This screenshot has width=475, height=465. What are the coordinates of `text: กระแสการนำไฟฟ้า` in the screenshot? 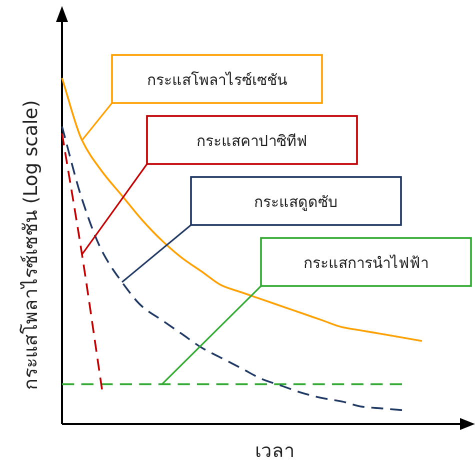 It's located at (366, 263).